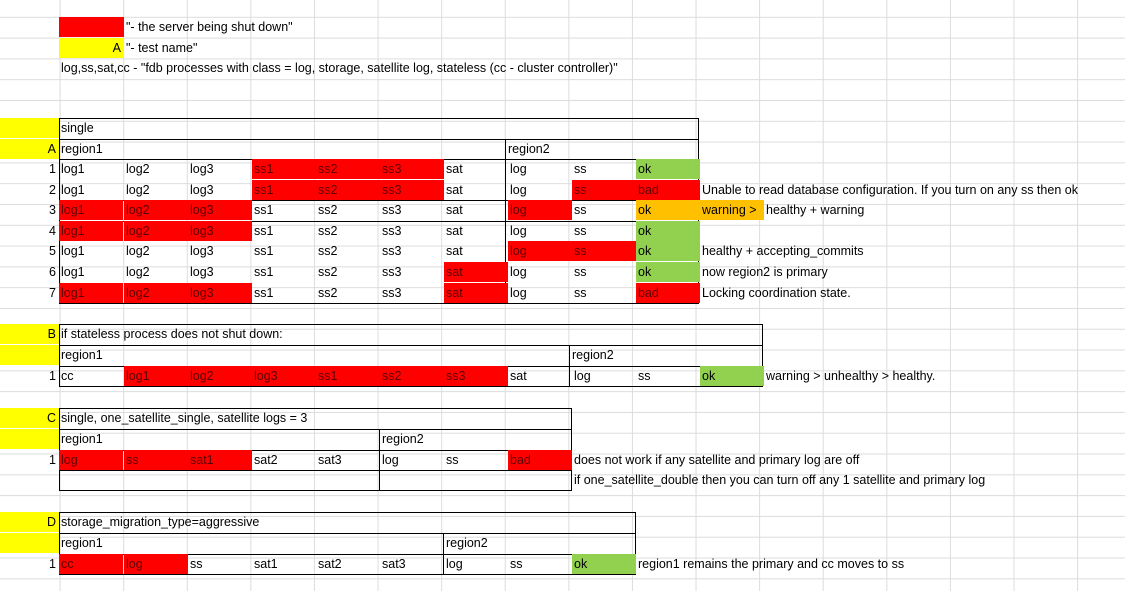  What do you see at coordinates (266, 564) in the screenshot?
I see `section-d-cell: sat1` at bounding box center [266, 564].